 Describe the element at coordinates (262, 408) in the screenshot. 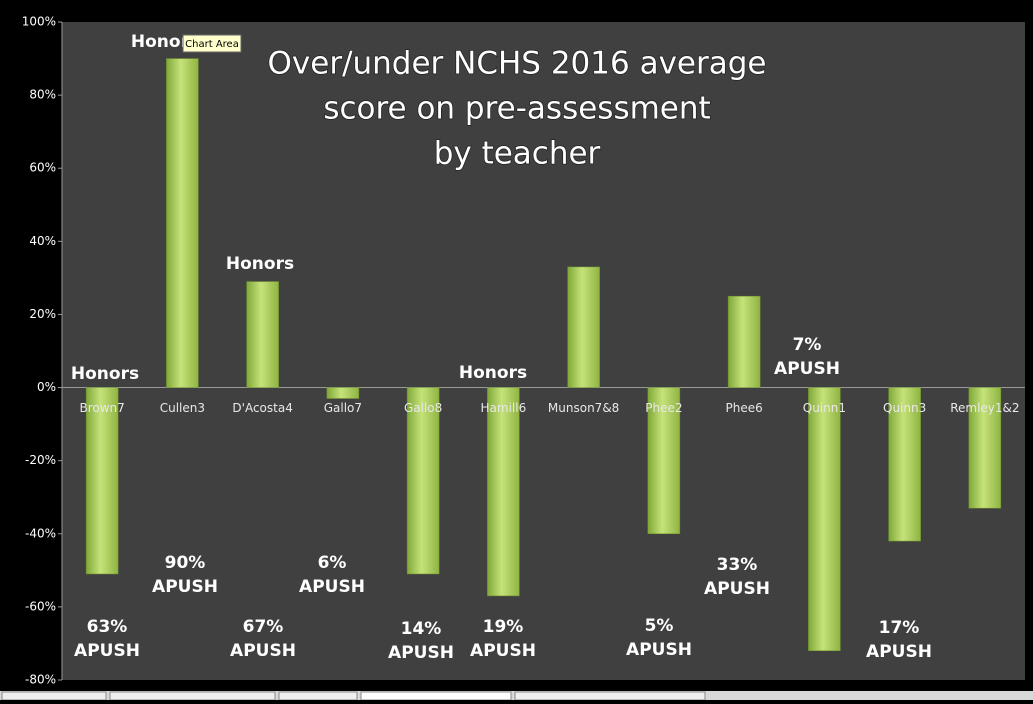

I see `x-tick-label: D'Acosta4` at that location.